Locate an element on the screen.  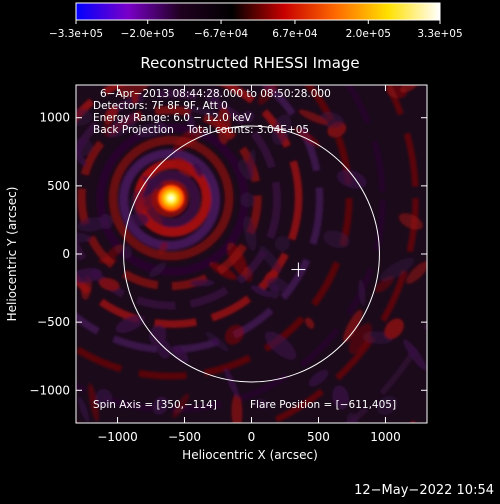
annotation-time: 6−Apr−2013 08:44:28.000 to 08:50:28.000 is located at coordinates (215, 94).